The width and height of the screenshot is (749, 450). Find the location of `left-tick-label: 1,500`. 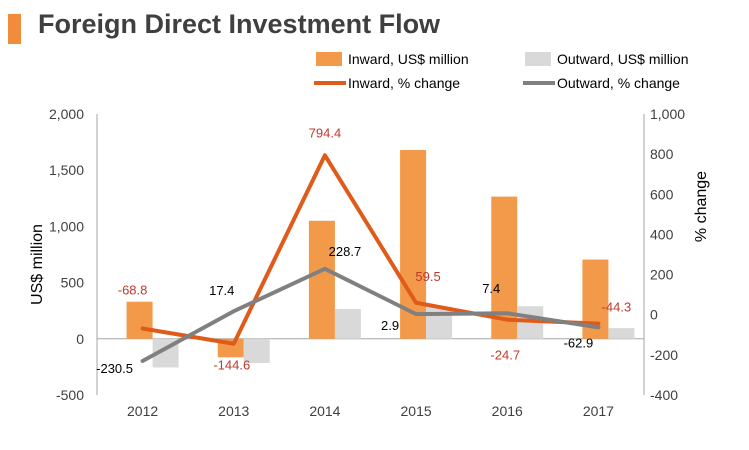

left-tick-label: 1,500 is located at coordinates (66, 170).